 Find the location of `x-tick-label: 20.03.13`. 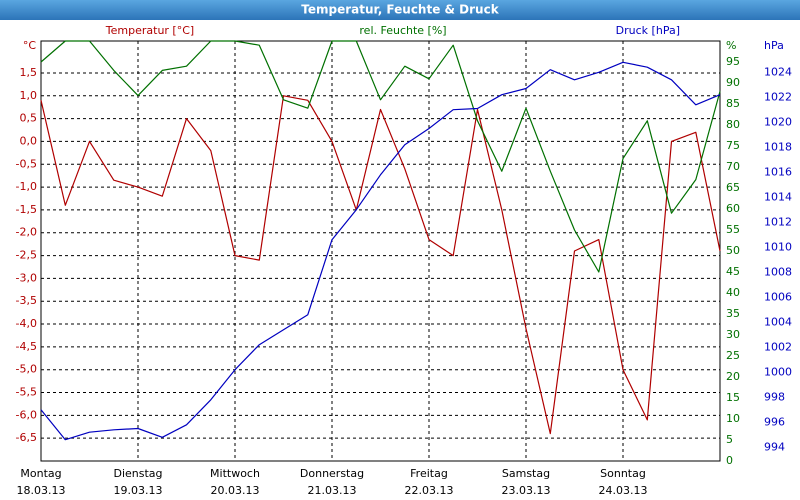

x-tick-label: 20.03.13 is located at coordinates (235, 490).